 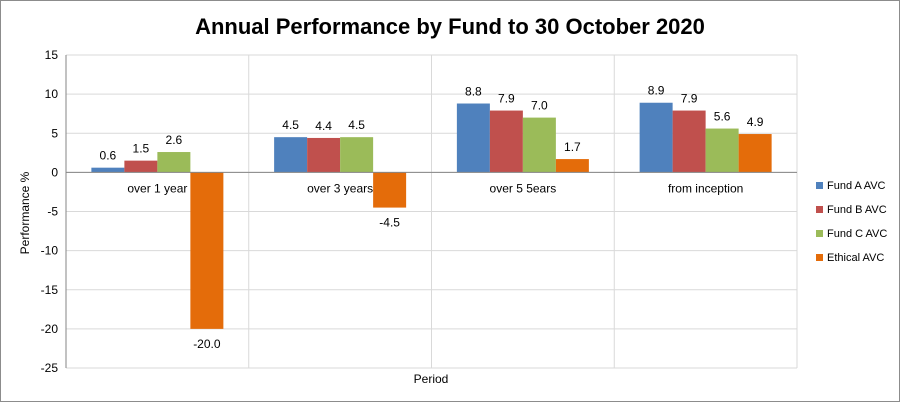 What do you see at coordinates (856, 186) in the screenshot?
I see `legend-label: Fund A AVC` at bounding box center [856, 186].